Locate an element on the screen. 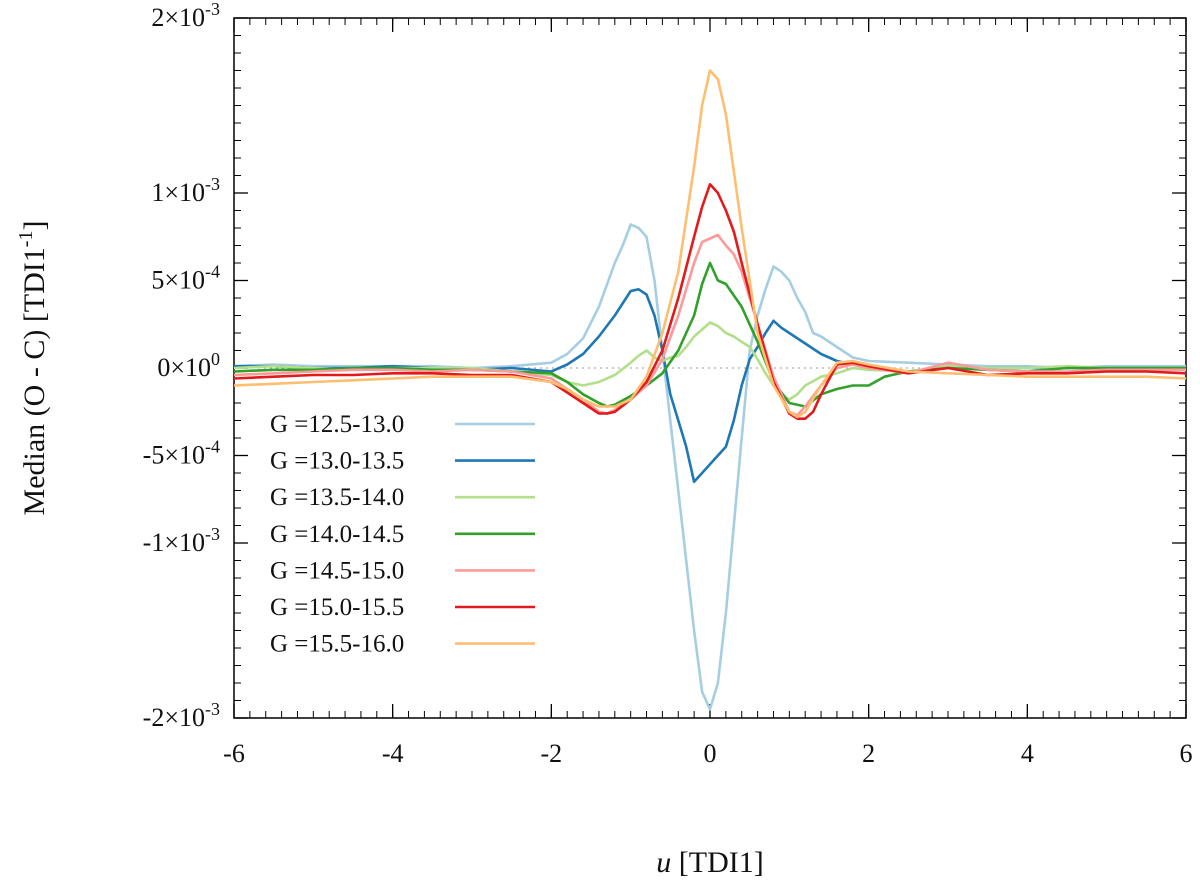 This screenshot has width=1200, height=887. legend-label: G =14.0-14.5 is located at coordinates (337, 534).